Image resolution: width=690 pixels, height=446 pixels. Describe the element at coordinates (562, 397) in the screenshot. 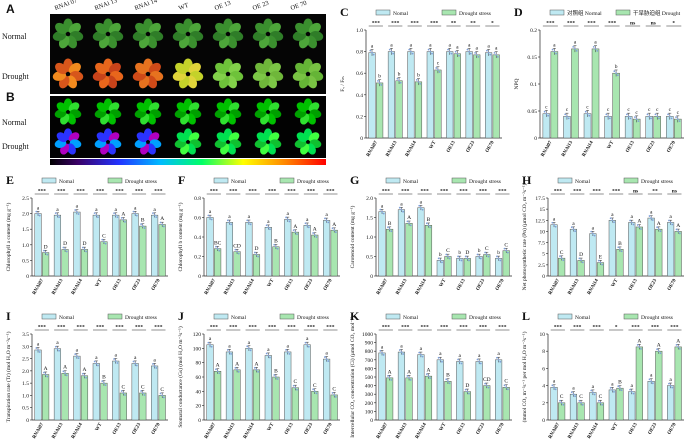

I see `significance-letter: C` at that location.